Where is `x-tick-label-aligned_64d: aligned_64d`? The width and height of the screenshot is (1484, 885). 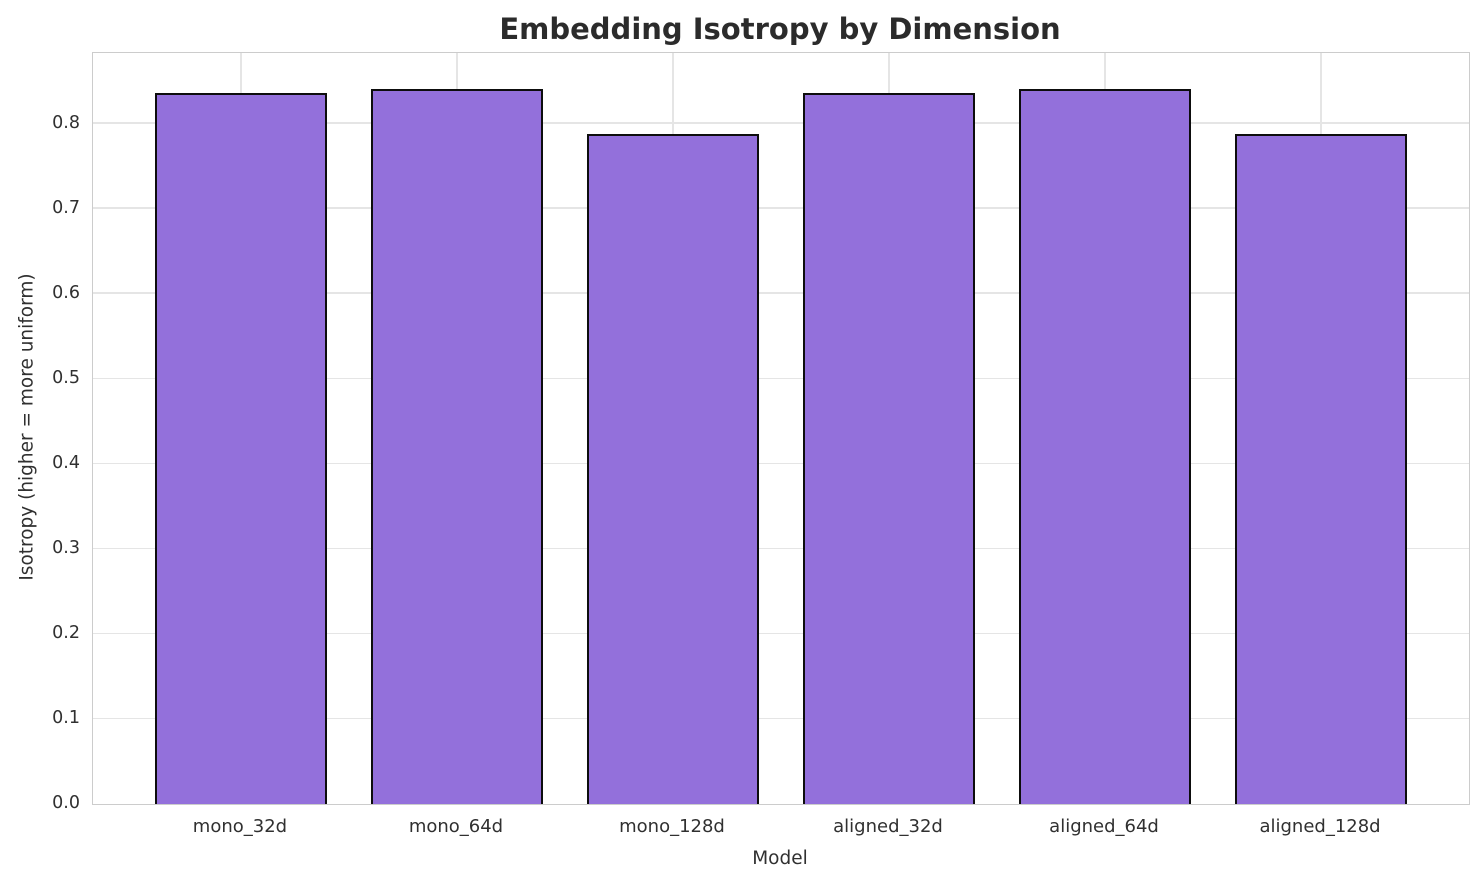 x-tick-label-aligned_64d: aligned_64d is located at coordinates (1104, 826).